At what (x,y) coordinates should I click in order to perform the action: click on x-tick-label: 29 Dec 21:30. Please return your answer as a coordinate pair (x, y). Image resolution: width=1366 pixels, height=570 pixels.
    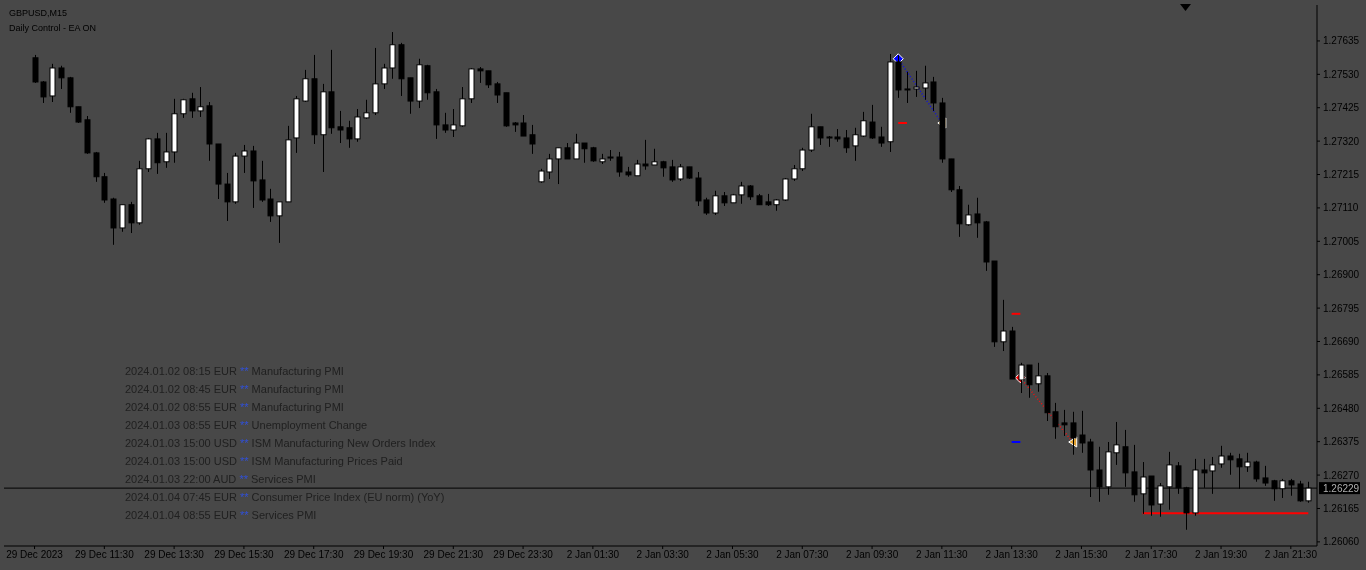
    Looking at the image, I should click on (453, 555).